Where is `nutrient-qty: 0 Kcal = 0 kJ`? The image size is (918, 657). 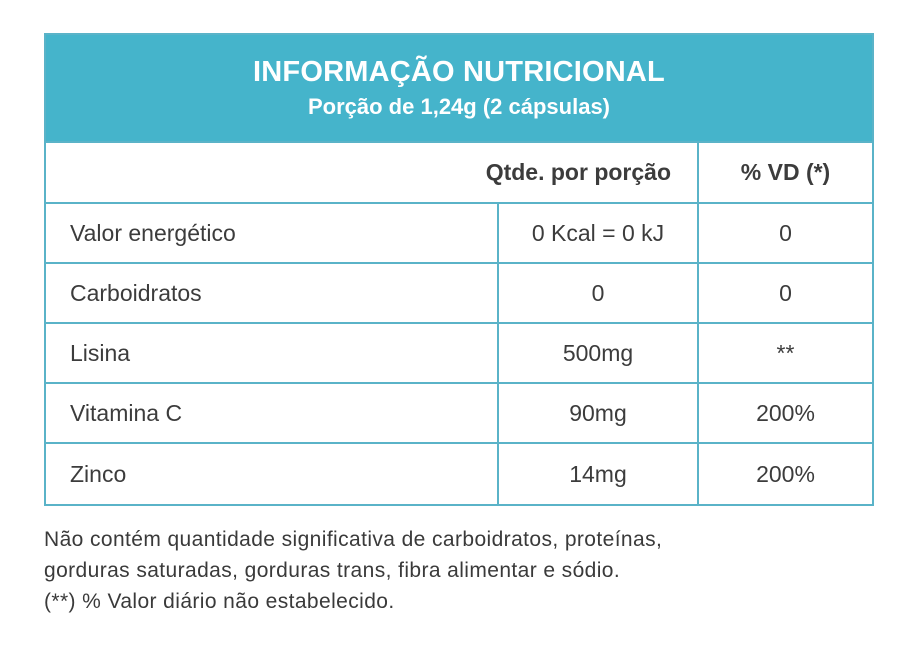
nutrient-qty: 0 Kcal = 0 kJ is located at coordinates (597, 233).